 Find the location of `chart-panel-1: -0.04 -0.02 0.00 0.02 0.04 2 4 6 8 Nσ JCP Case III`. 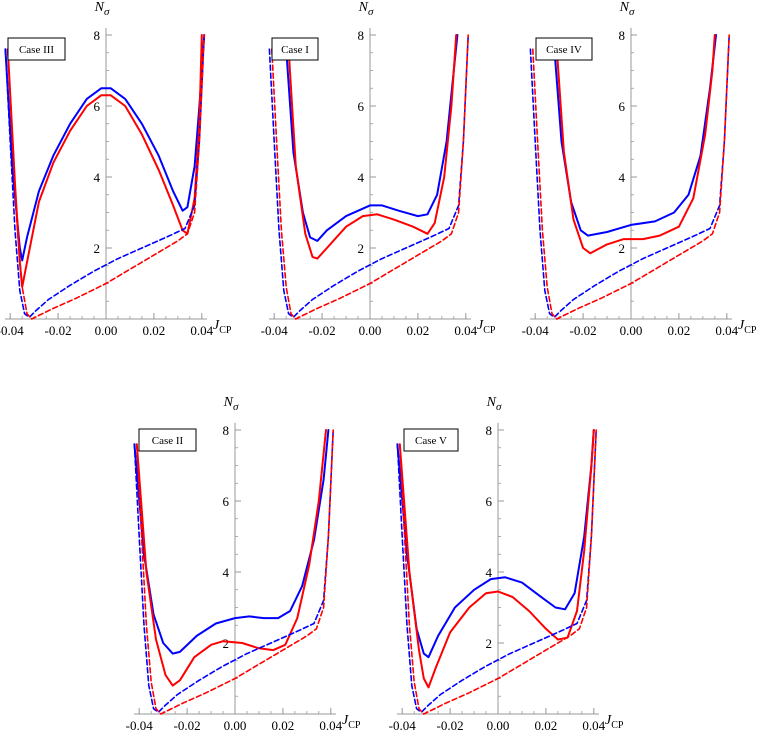

chart-panel-1: -0.04 -0.02 0.00 0.02 0.04 2 4 6 8 Nσ JCP Case III is located at coordinates (116, 169).